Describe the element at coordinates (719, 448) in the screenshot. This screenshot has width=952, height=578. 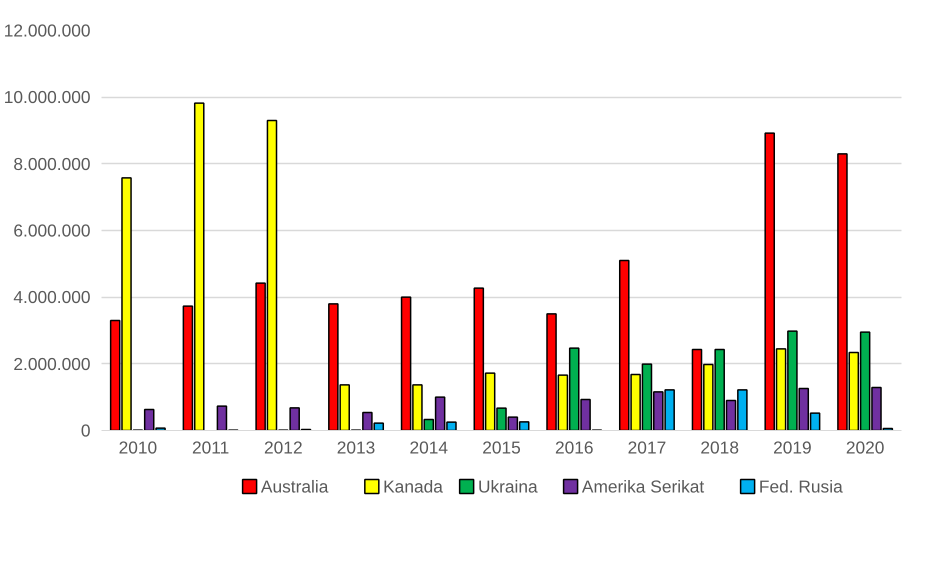
I see `x-tick-label: 2018` at that location.